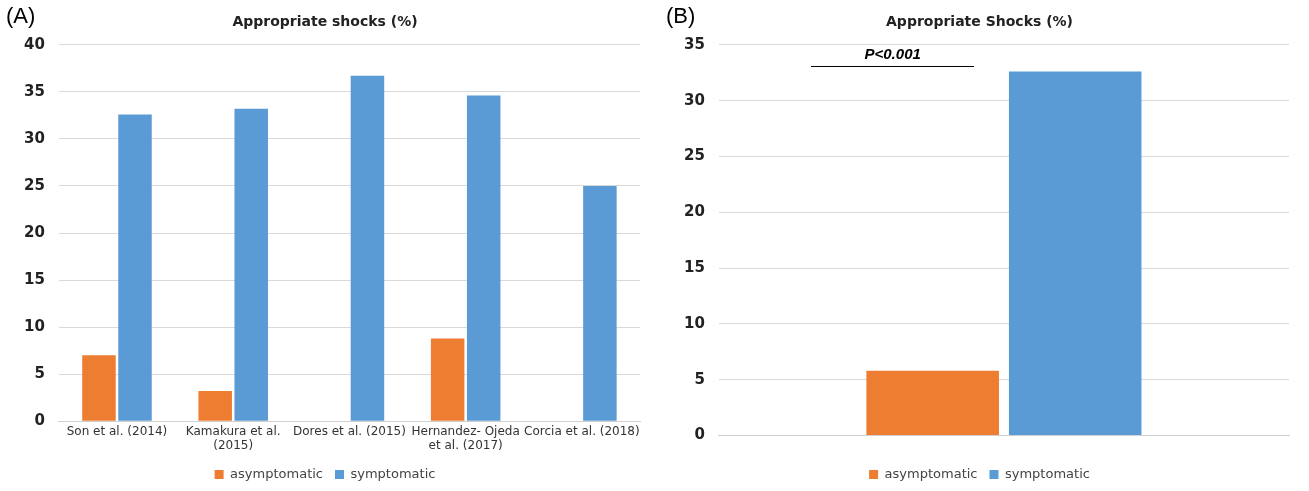  I want to click on y-tick-label: 40, so click(34, 43).